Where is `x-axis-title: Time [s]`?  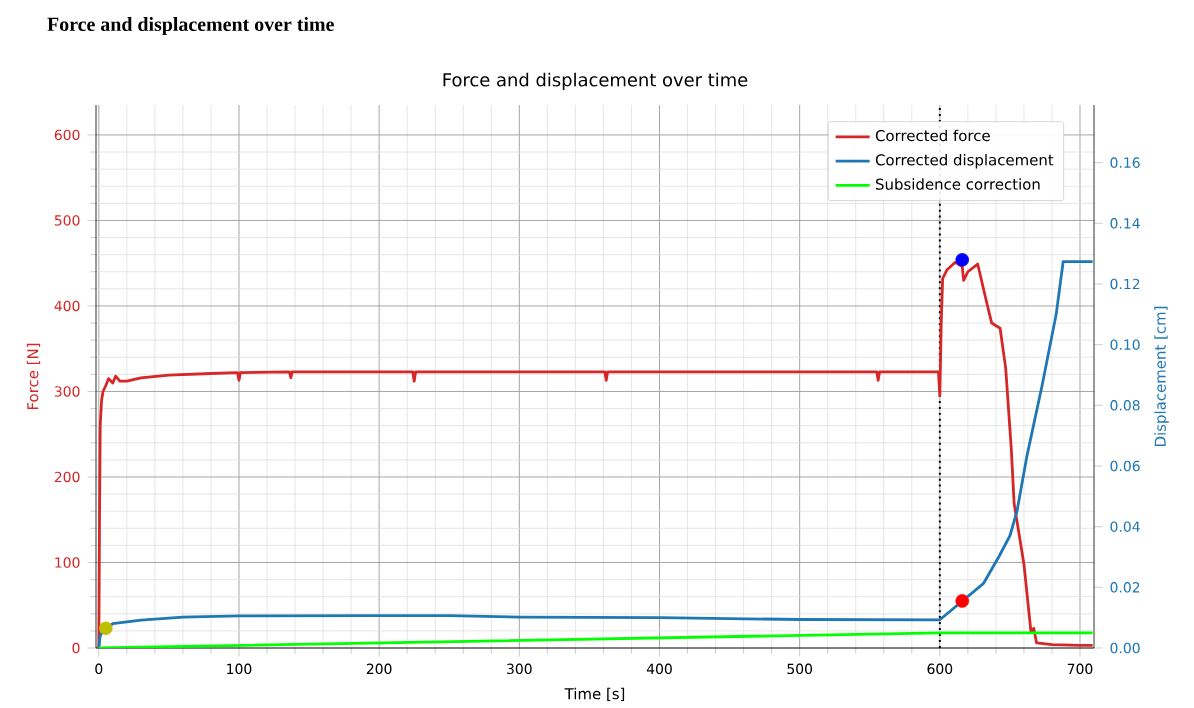 x-axis-title: Time [s] is located at coordinates (594, 694).